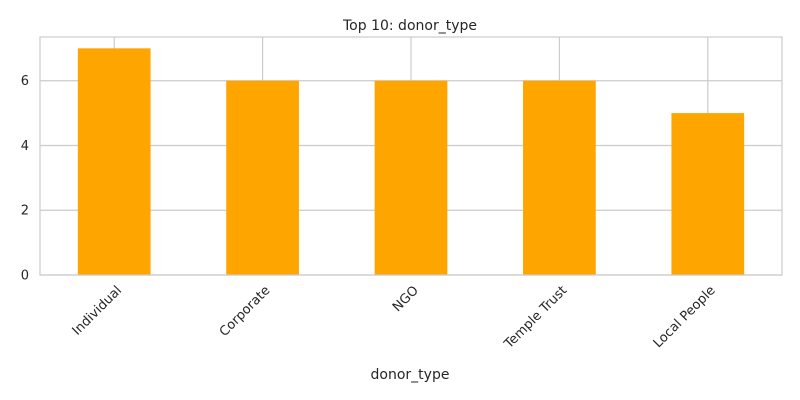 This screenshot has height=400, width=800. I want to click on x-axis-label: donor_type, so click(410, 375).